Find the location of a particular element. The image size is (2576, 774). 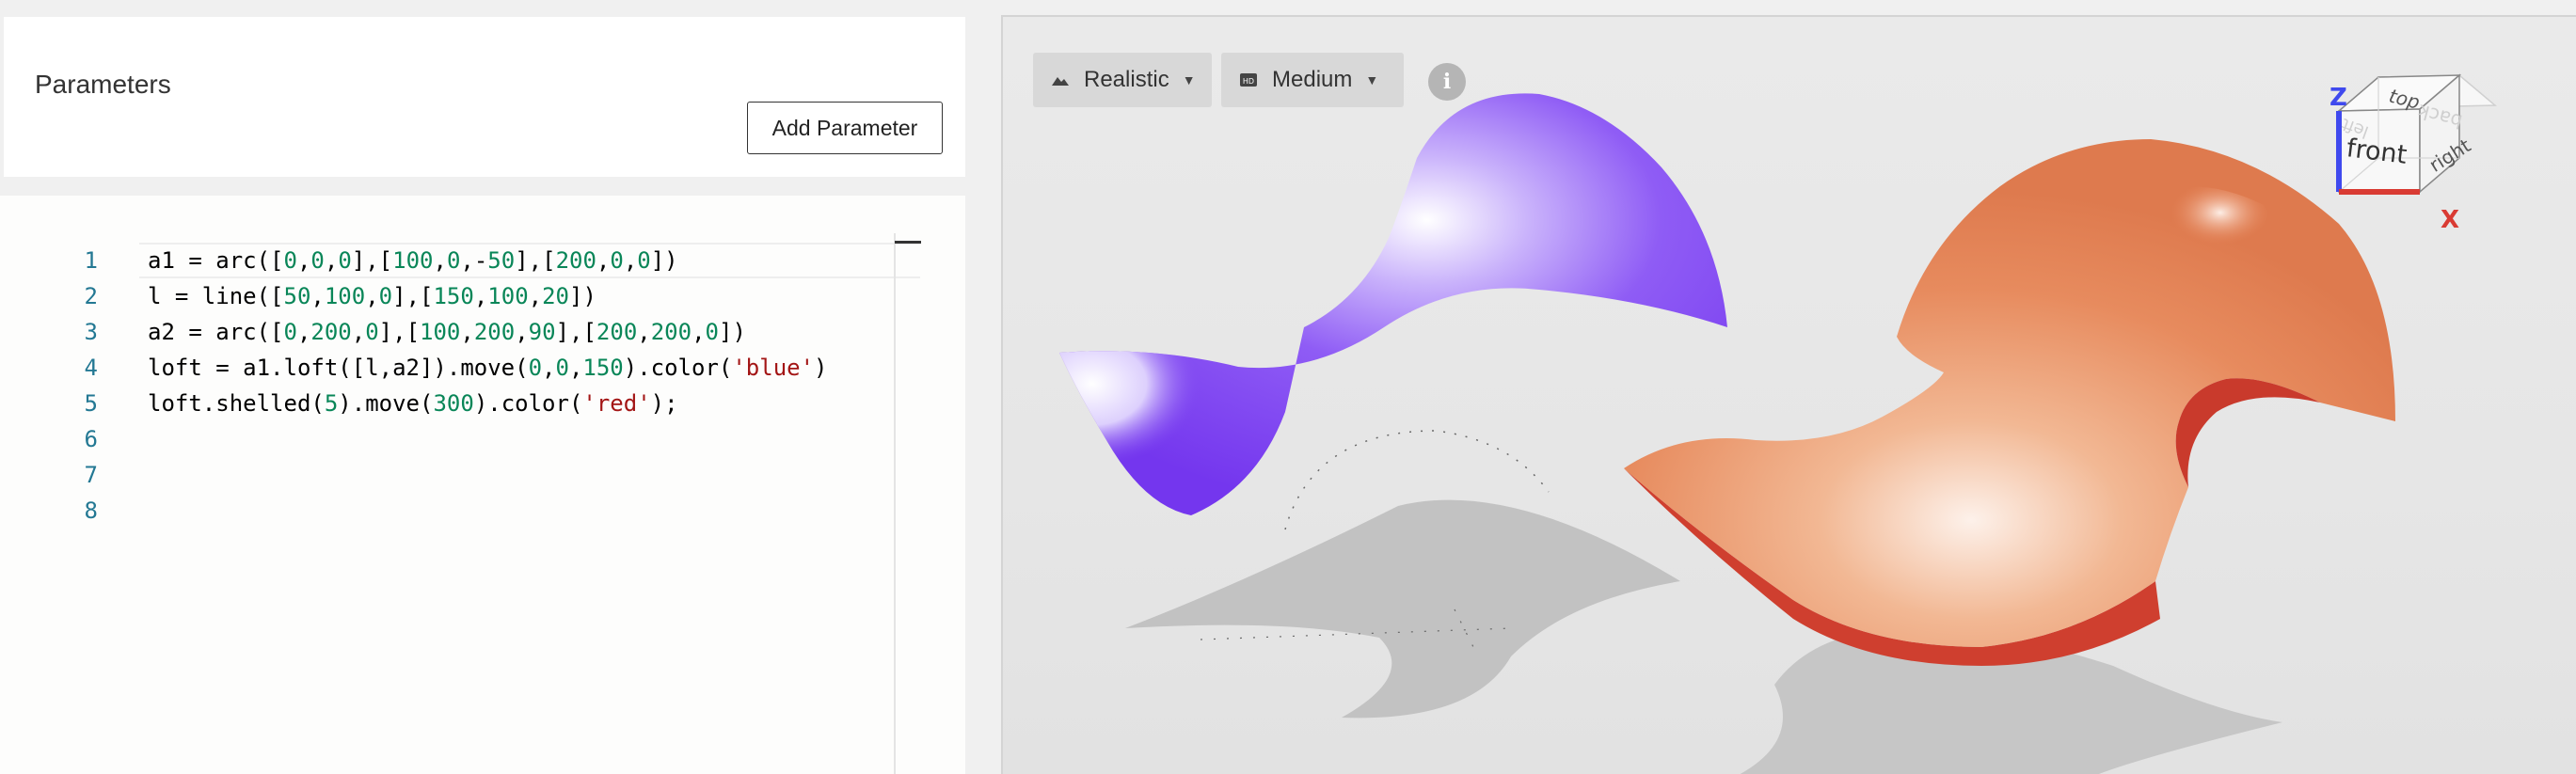

code-text: l = line([50,100,0],[150,100,20]) is located at coordinates (372, 296).